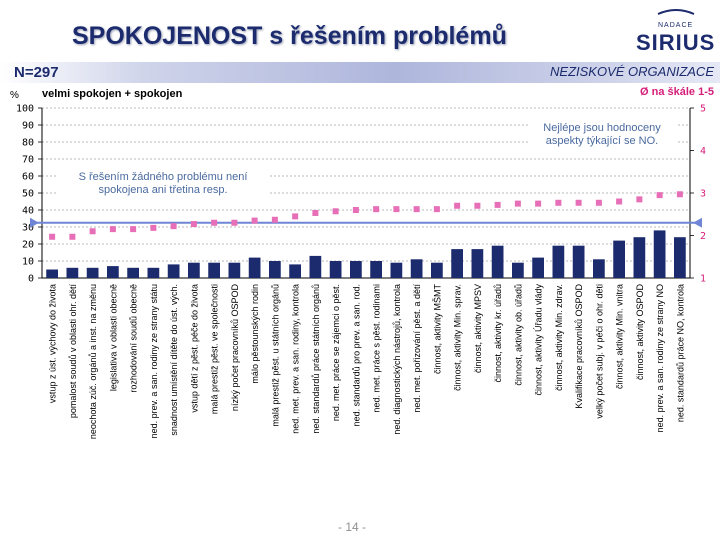 The height and width of the screenshot is (540, 720). Describe the element at coordinates (680, 353) in the screenshot. I see `x-tick-label: ned. standardů práce NO, kontrola` at that location.